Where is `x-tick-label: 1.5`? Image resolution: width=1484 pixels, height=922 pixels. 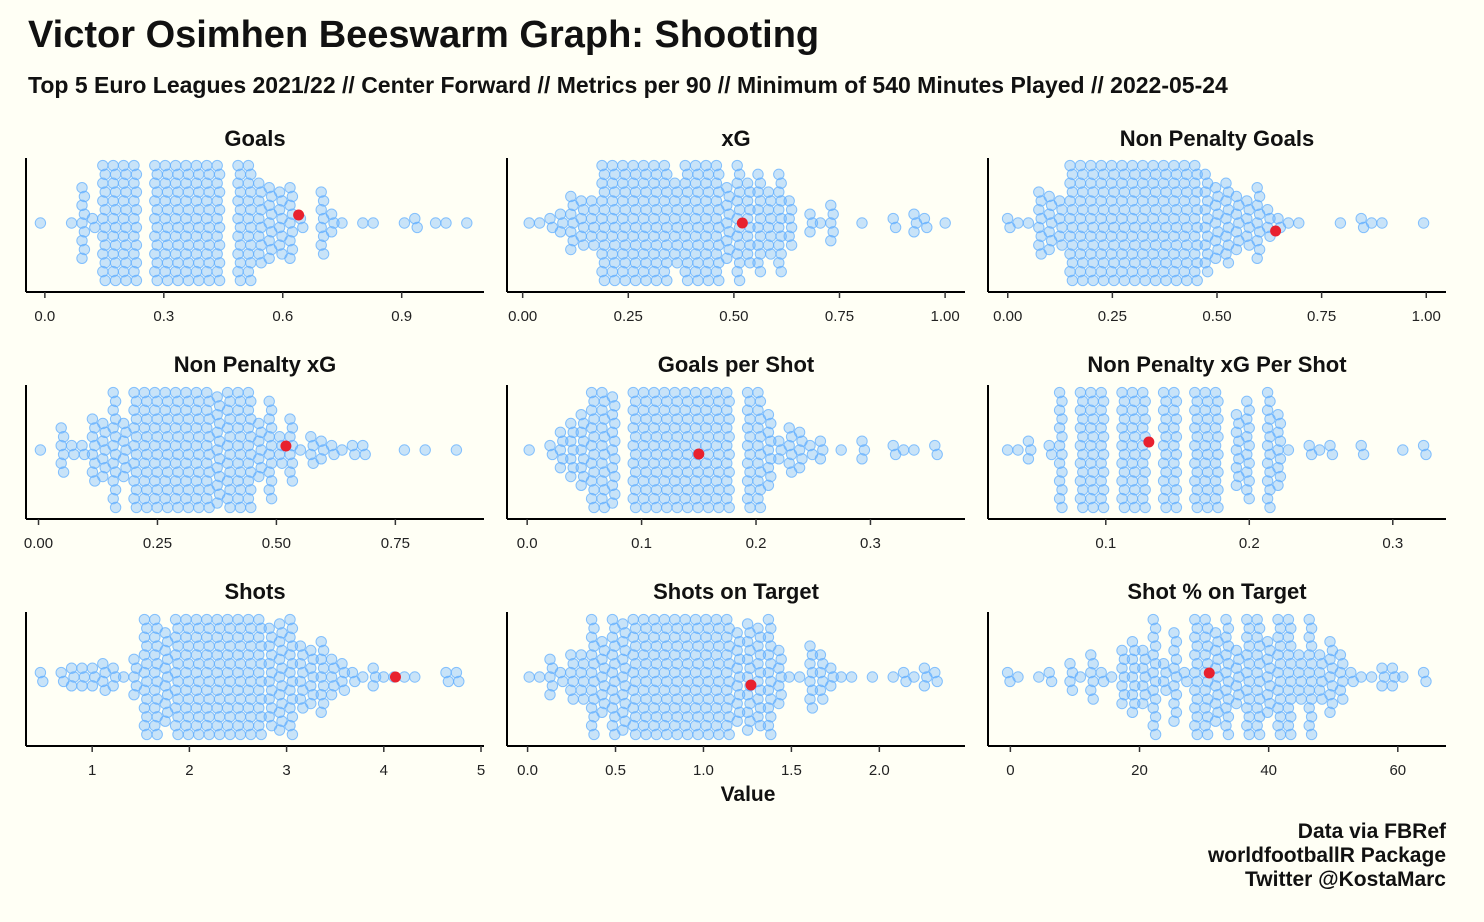
x-tick-label: 1.5 is located at coordinates (791, 770).